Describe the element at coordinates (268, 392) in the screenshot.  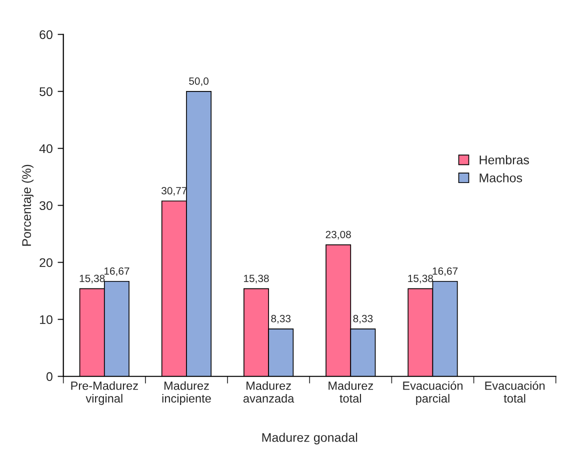
I see `x-tick-label: Madurez avanzada` at that location.